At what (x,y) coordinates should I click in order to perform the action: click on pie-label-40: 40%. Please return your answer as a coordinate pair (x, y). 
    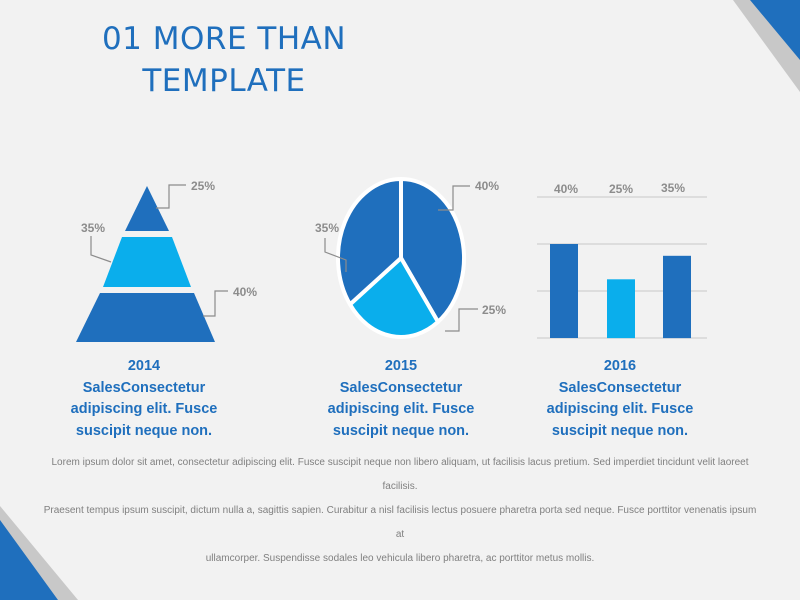
    Looking at the image, I should click on (487, 186).